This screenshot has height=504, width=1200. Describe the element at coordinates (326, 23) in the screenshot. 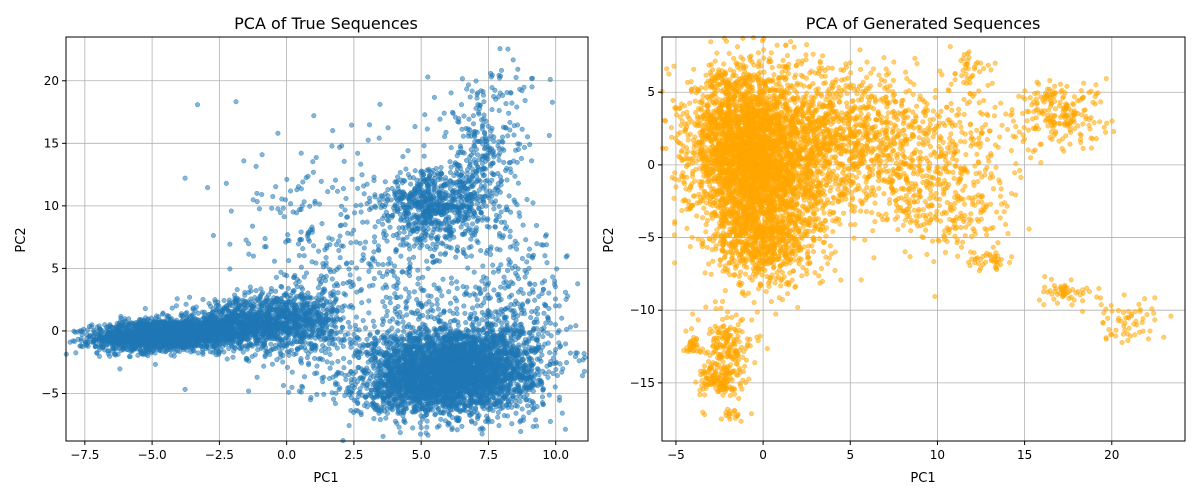

I see `chart-title: PCA of True Sequences` at that location.